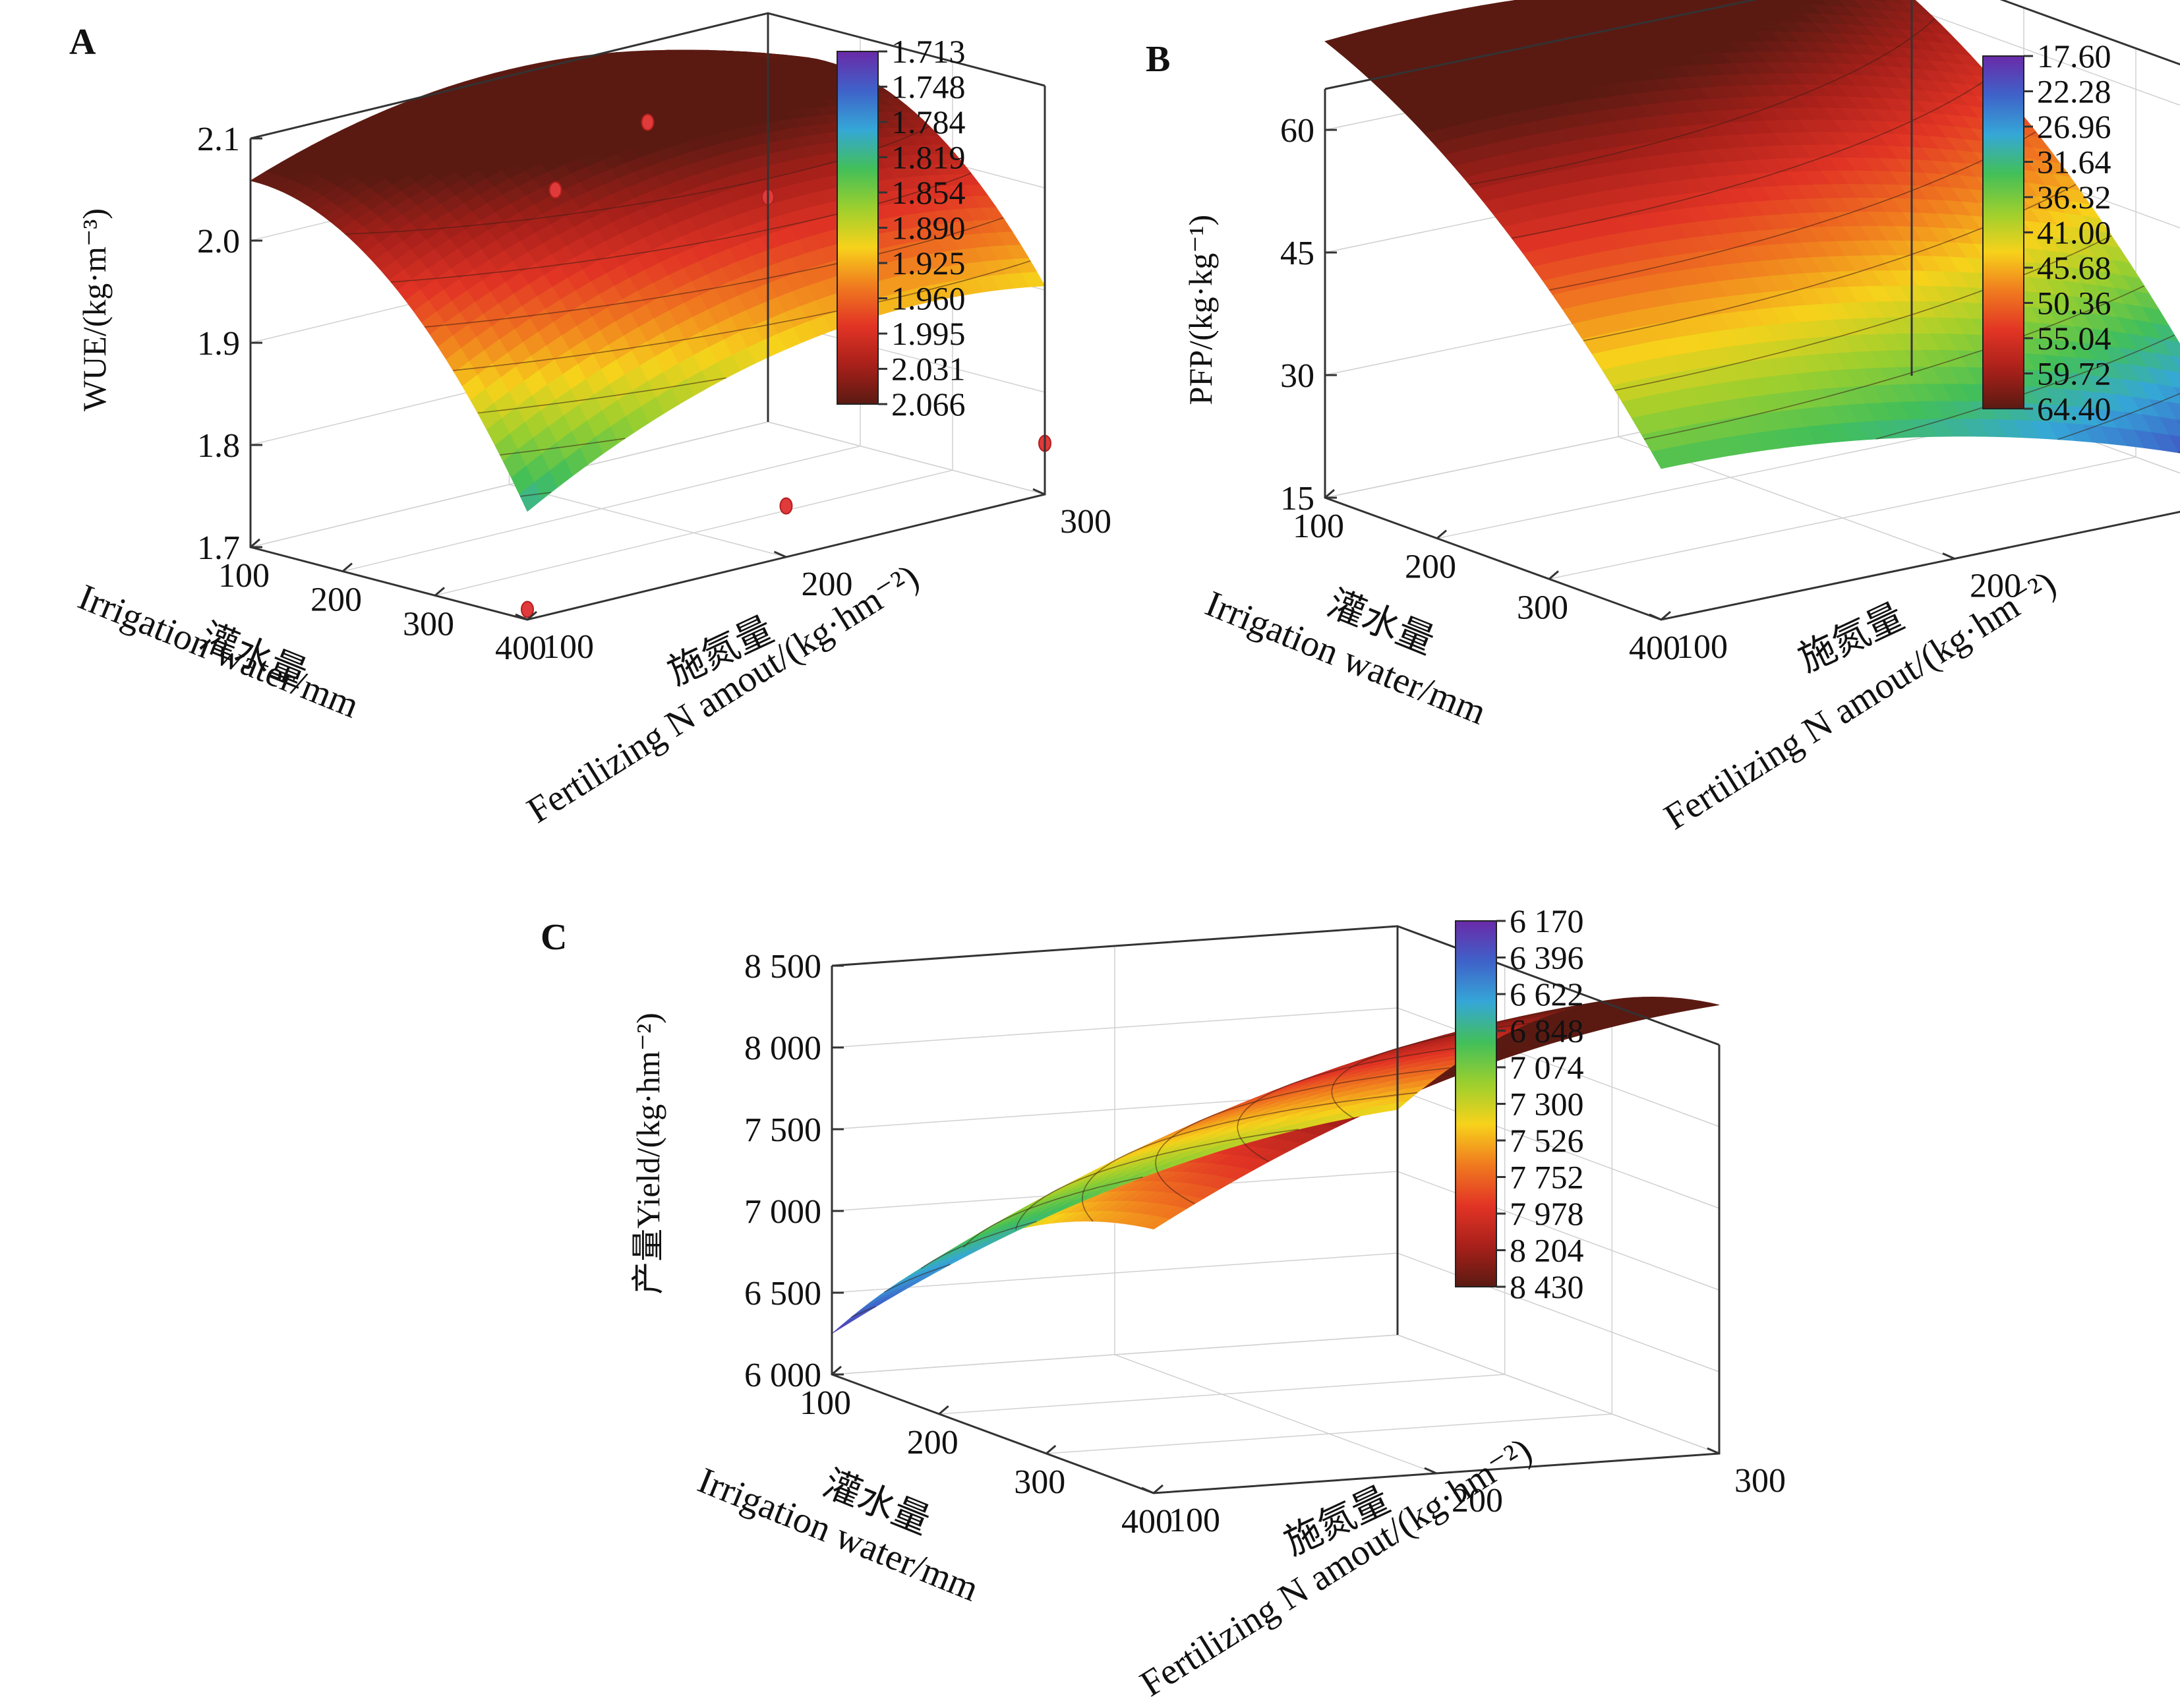 The image size is (2180, 1708). I want to click on z-tick-label: 60, so click(1297, 131).